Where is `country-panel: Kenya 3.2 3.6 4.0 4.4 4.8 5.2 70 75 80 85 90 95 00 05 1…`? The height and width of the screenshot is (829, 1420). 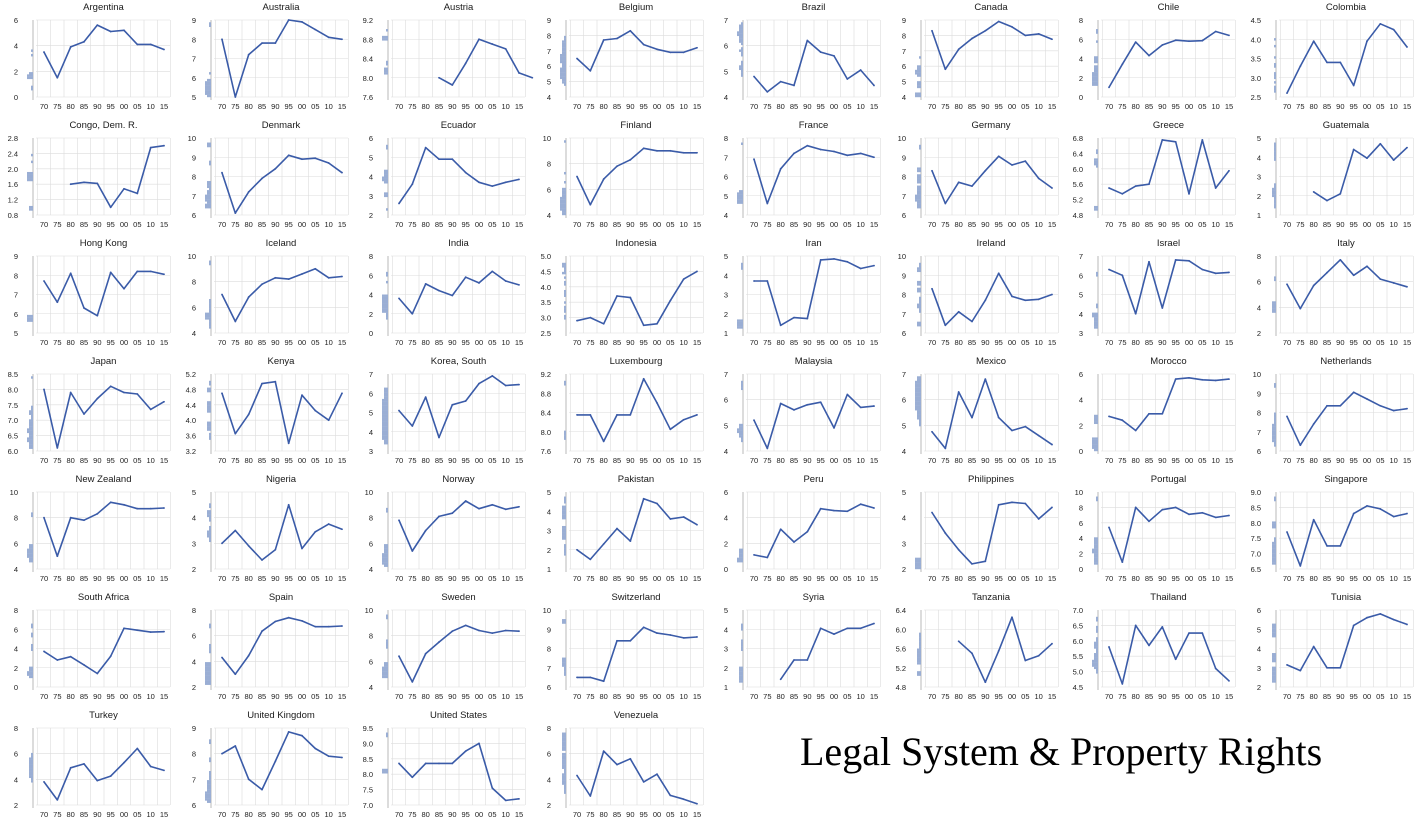 country-panel: Kenya 3.2 3.6 4.0 4.4 4.8 5.2 70 75 80 85 90 95 00 05 1… is located at coordinates (266, 413).